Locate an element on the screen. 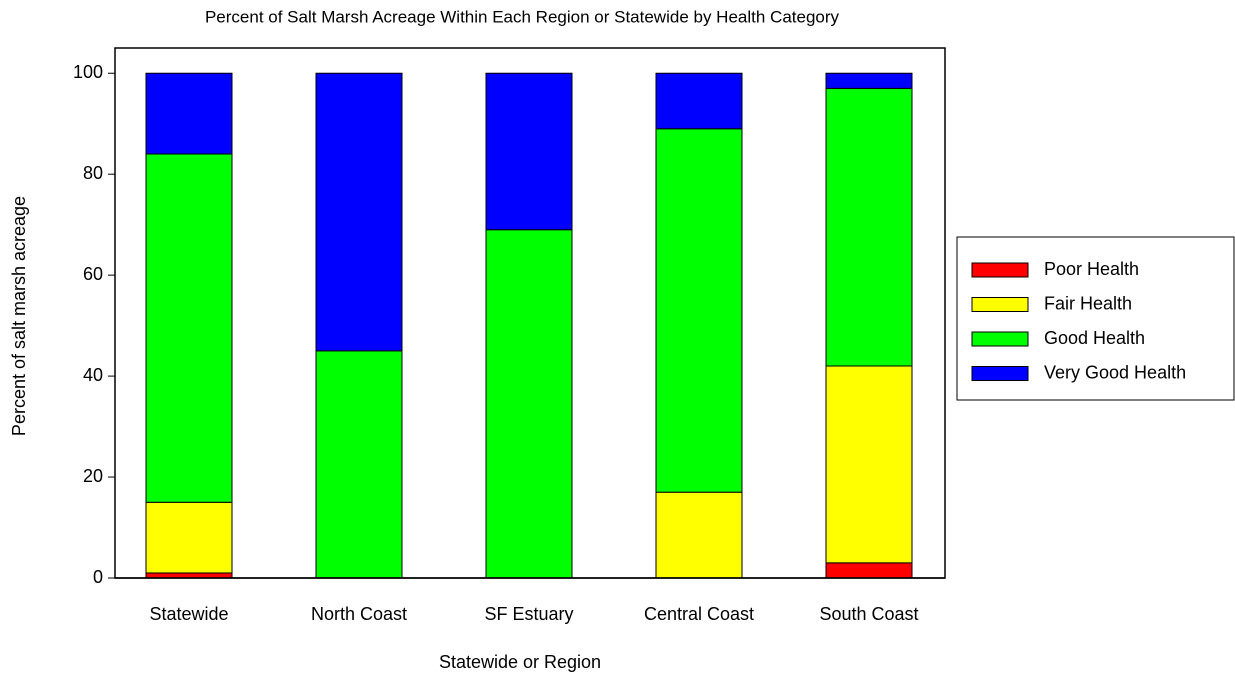  legend-label: Poor Health is located at coordinates (1091, 269).